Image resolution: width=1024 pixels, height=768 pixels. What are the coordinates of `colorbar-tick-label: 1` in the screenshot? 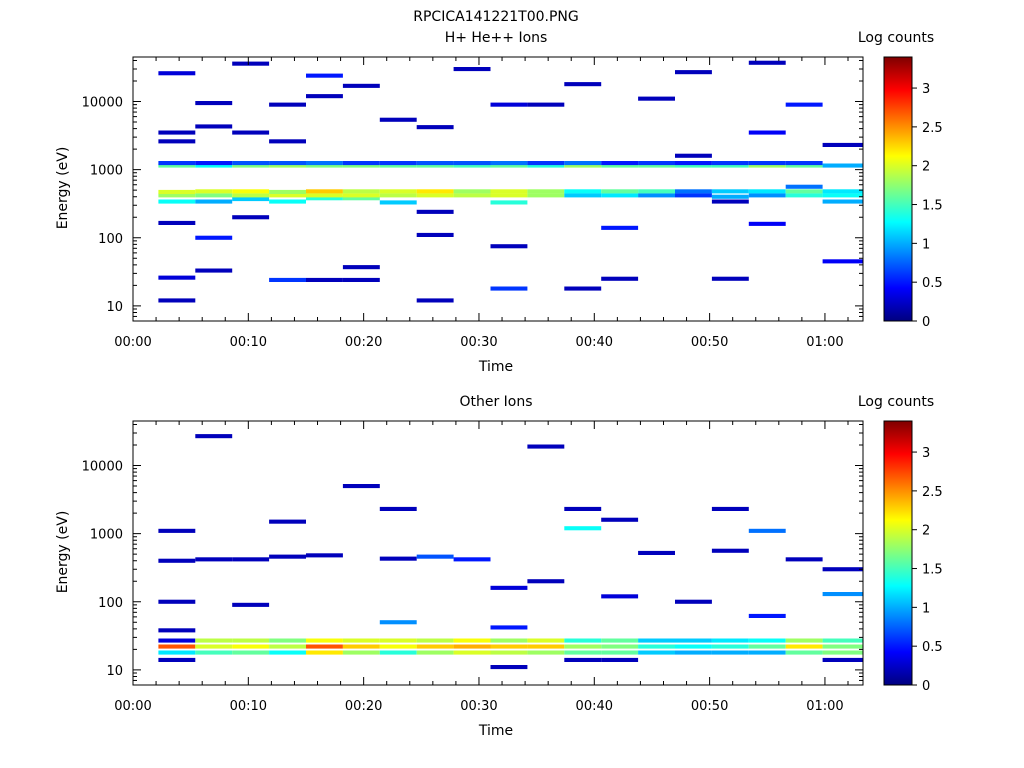 It's located at (926, 244).